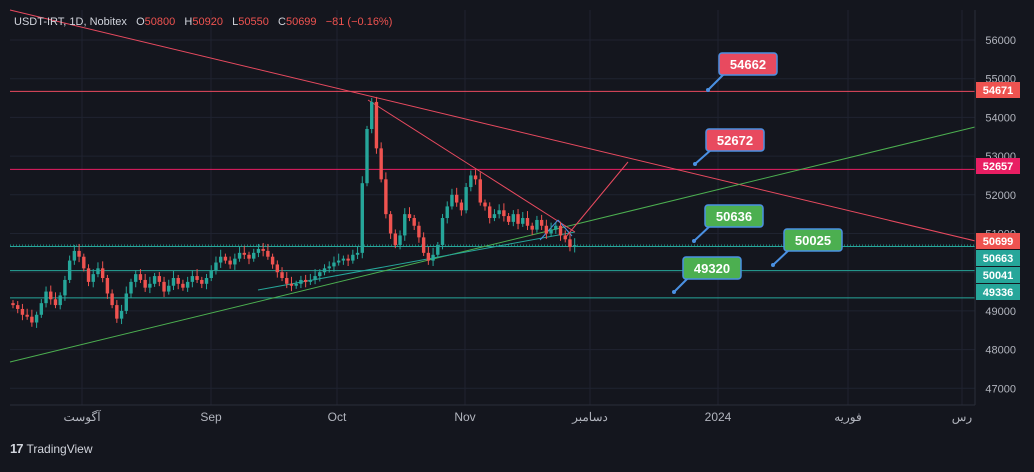  What do you see at coordinates (419, 132) in the screenshot?
I see `wedge-upper-line` at bounding box center [419, 132].